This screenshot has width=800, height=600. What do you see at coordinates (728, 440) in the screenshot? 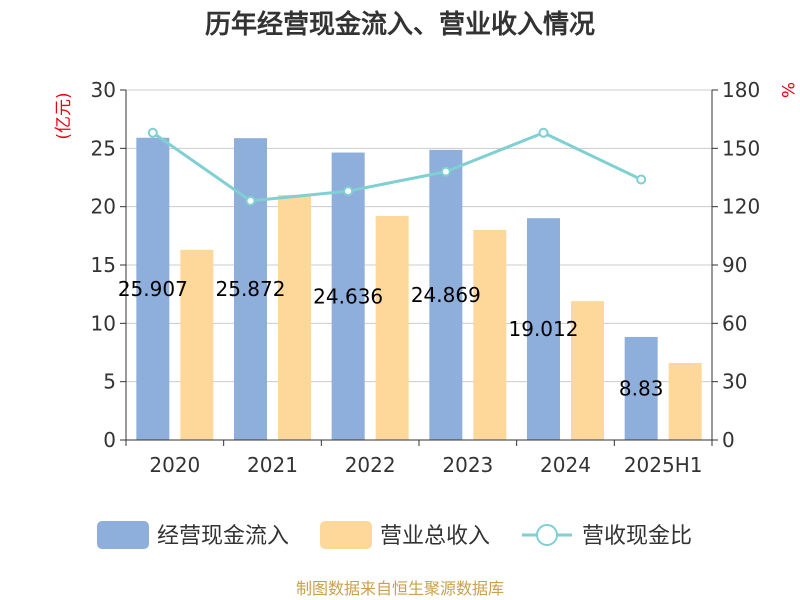
I see `right-axis-tick-label: 0` at bounding box center [728, 440].